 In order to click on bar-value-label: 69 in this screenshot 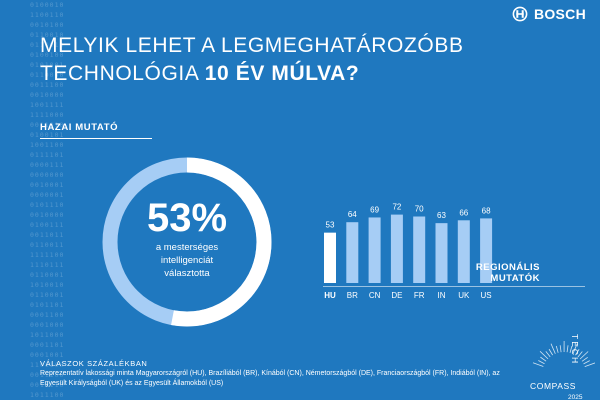, I will do `click(374, 209)`.